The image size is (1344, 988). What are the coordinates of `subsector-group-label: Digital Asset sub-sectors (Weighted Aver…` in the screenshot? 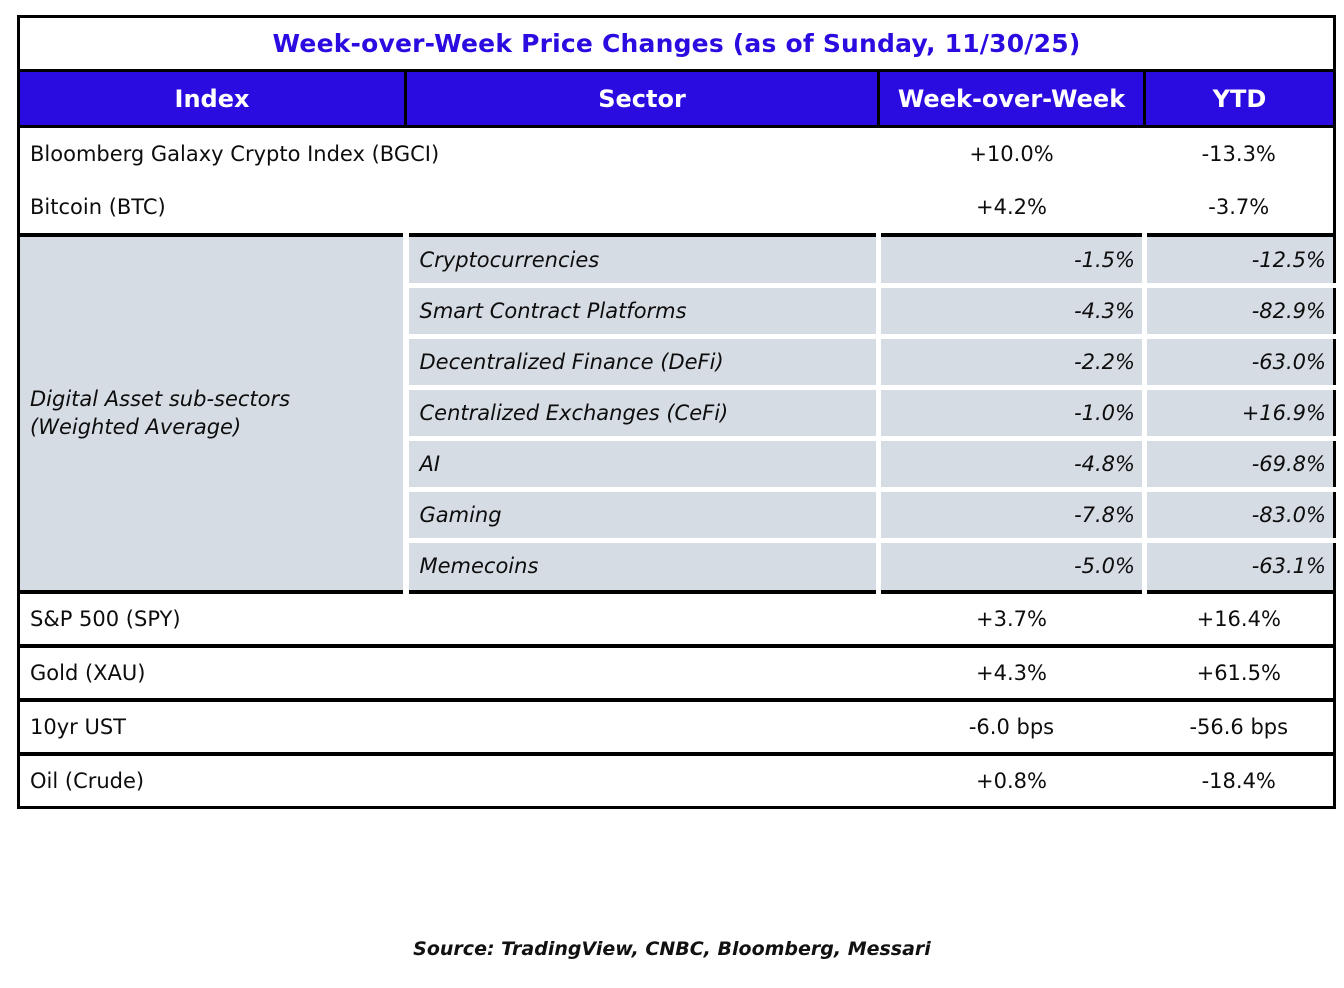 It's located at (212, 413).